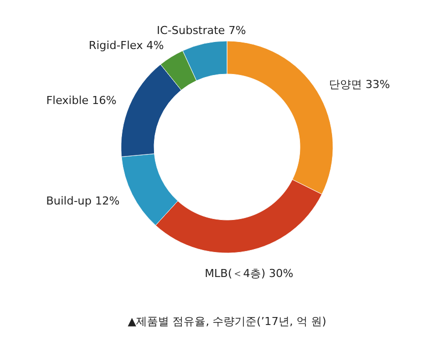 The width and height of the screenshot is (438, 339). I want to click on slice-label: IC-Substrate 7%, so click(201, 30).